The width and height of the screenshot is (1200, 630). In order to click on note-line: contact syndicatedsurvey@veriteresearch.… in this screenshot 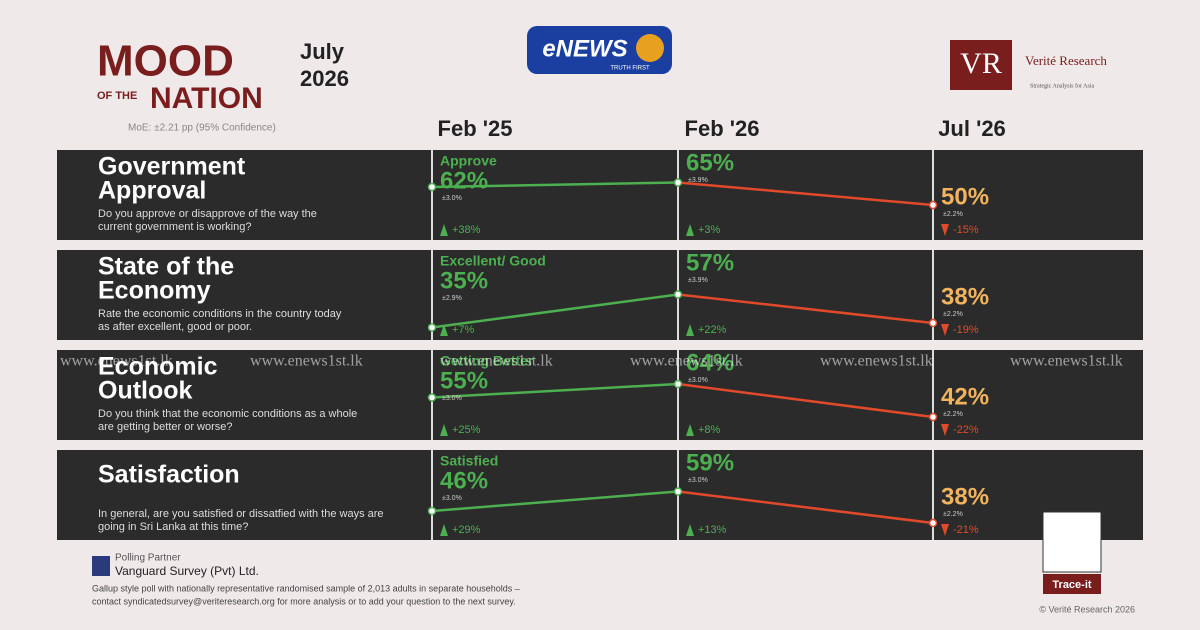, I will do `click(304, 601)`.